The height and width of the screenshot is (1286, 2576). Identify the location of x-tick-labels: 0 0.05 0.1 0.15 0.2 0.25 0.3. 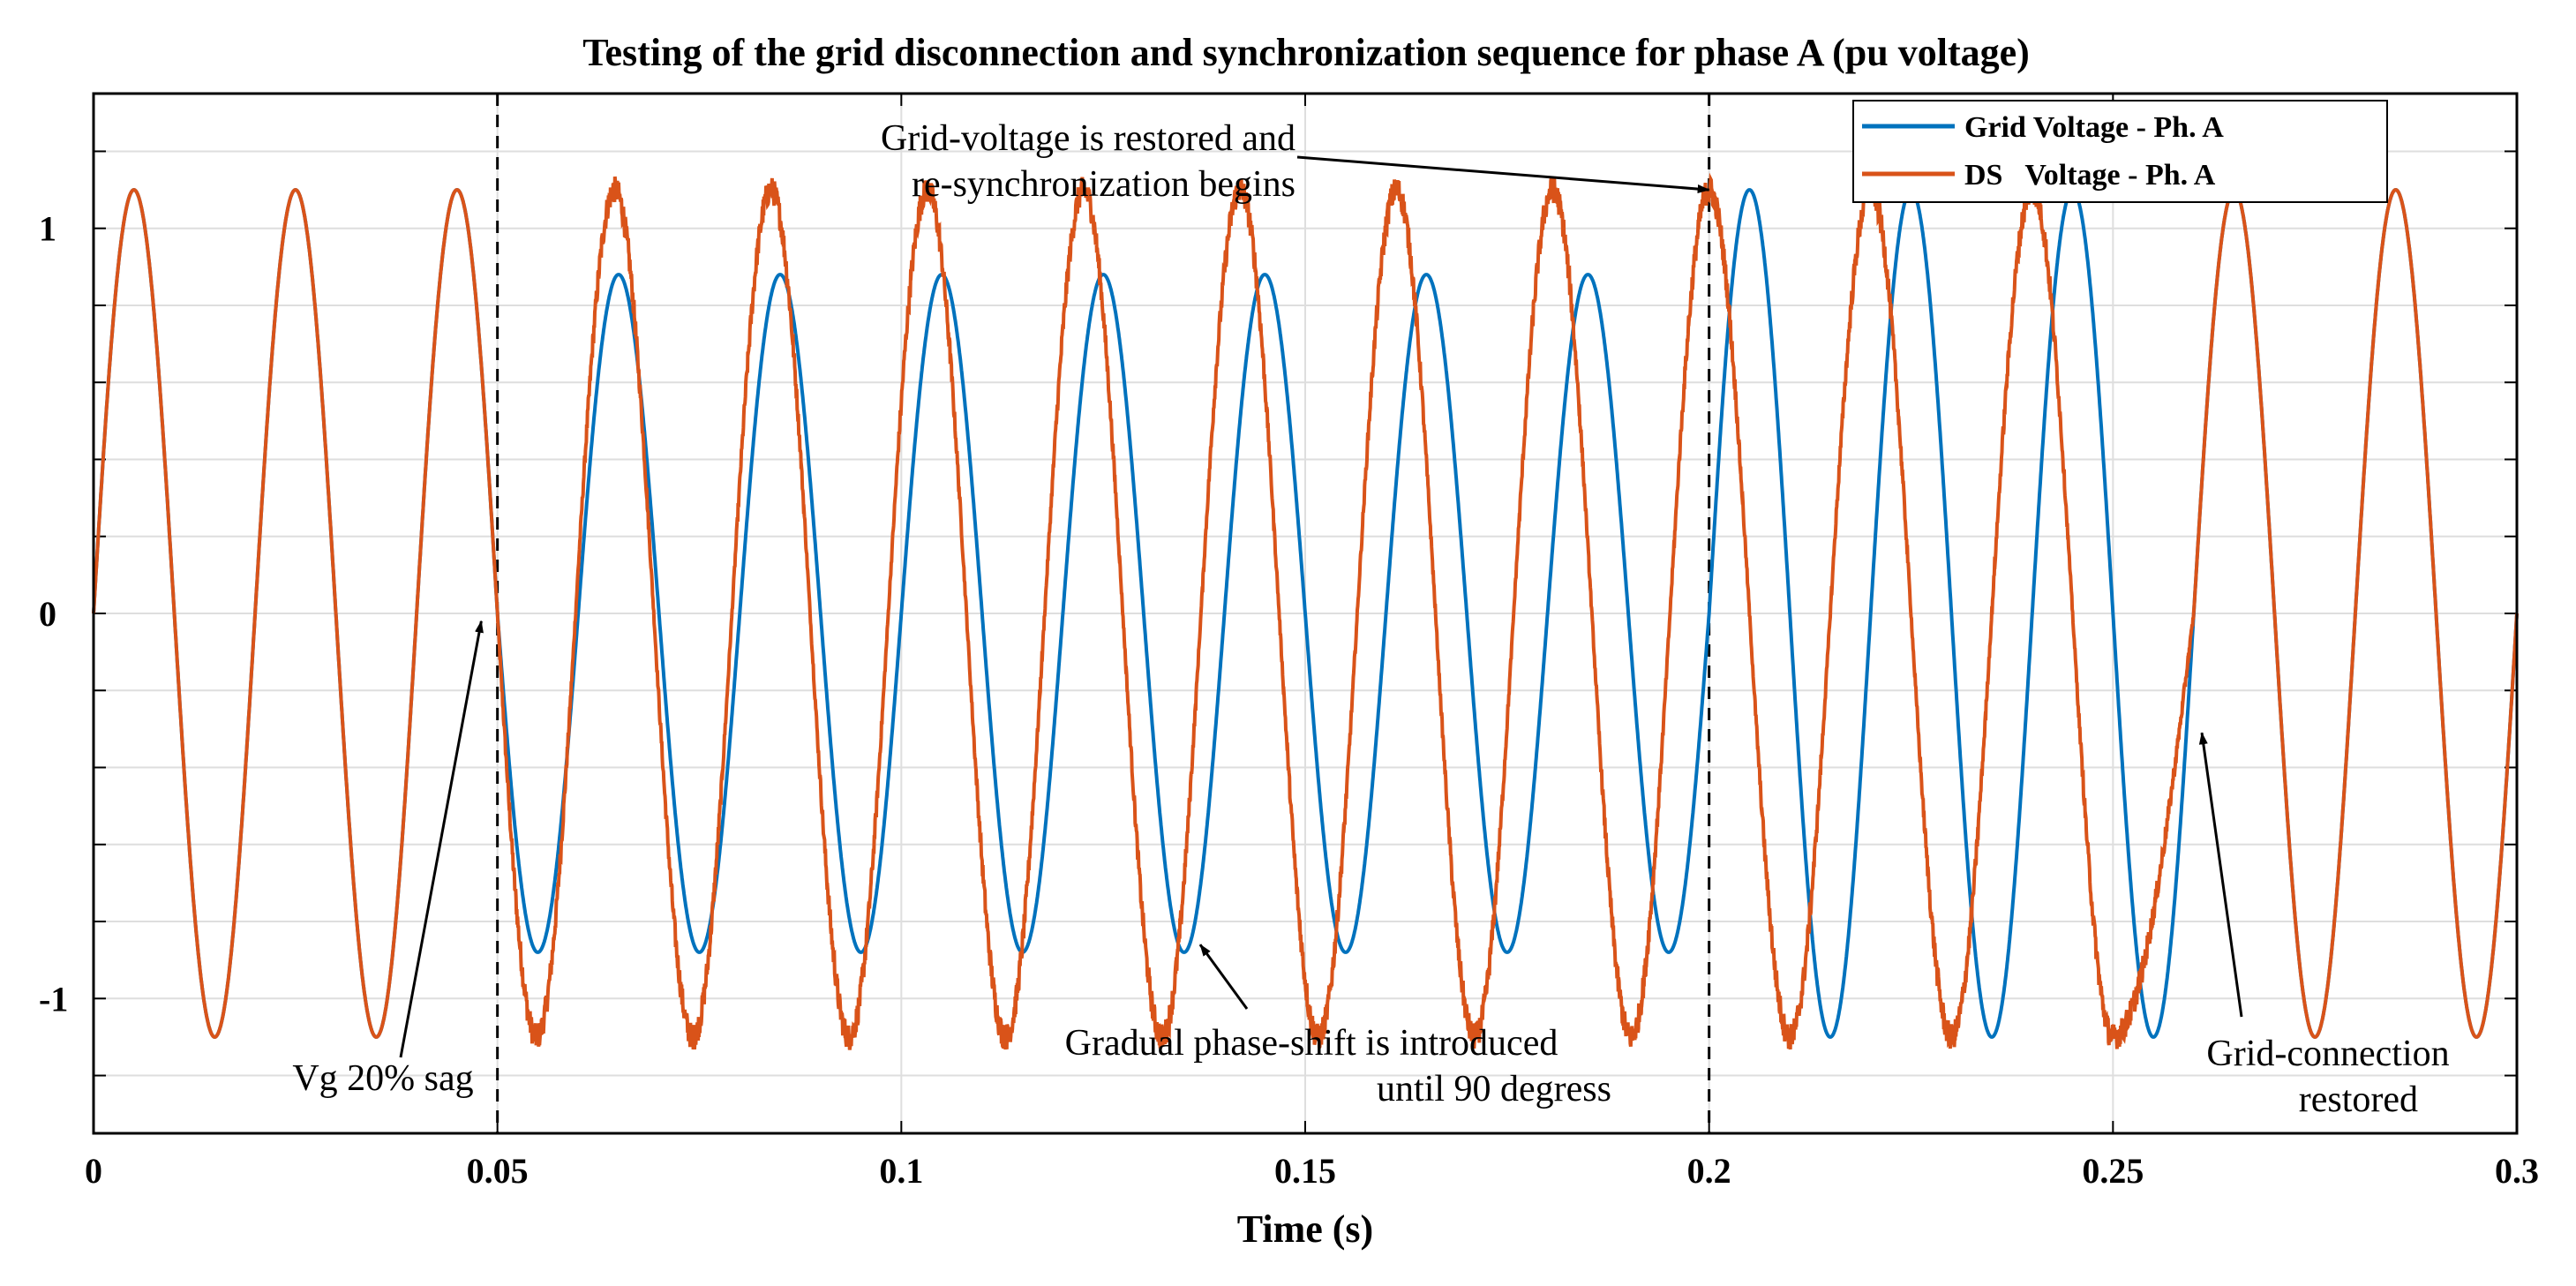
(1312, 1171).